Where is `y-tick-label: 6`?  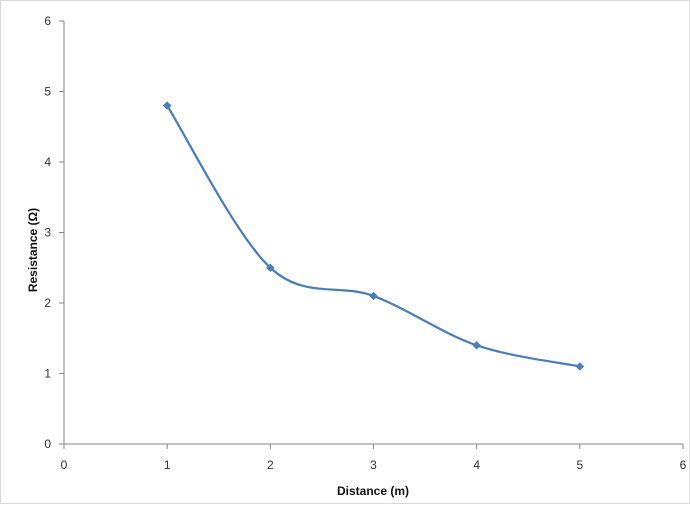
y-tick-label: 6 is located at coordinates (47, 21).